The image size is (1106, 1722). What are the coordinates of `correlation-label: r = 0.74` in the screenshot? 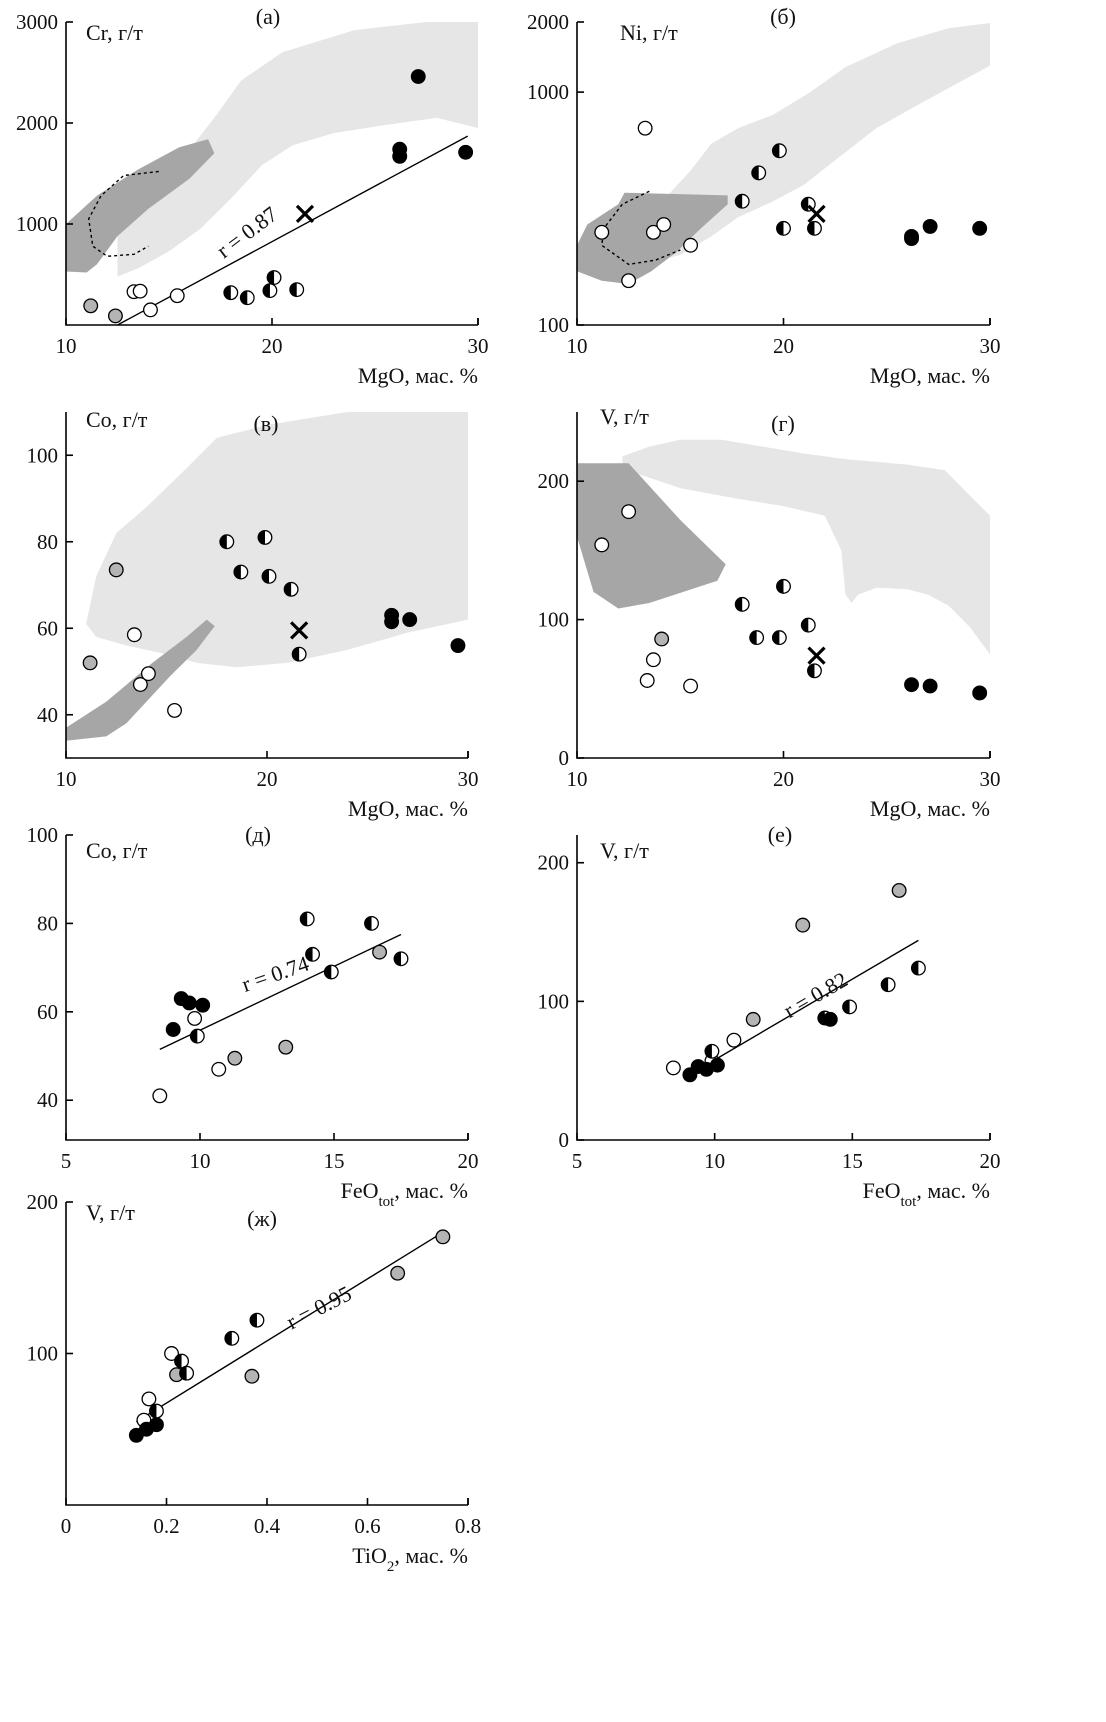 It's located at (275, 974).